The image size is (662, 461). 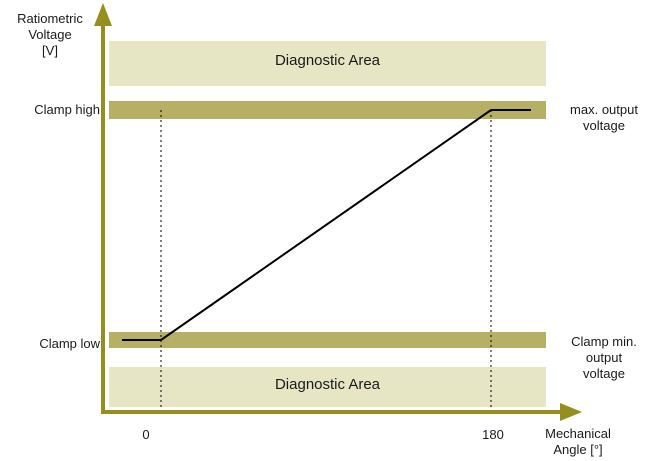 What do you see at coordinates (493, 434) in the screenshot?
I see `x-tick-180: 180` at bounding box center [493, 434].